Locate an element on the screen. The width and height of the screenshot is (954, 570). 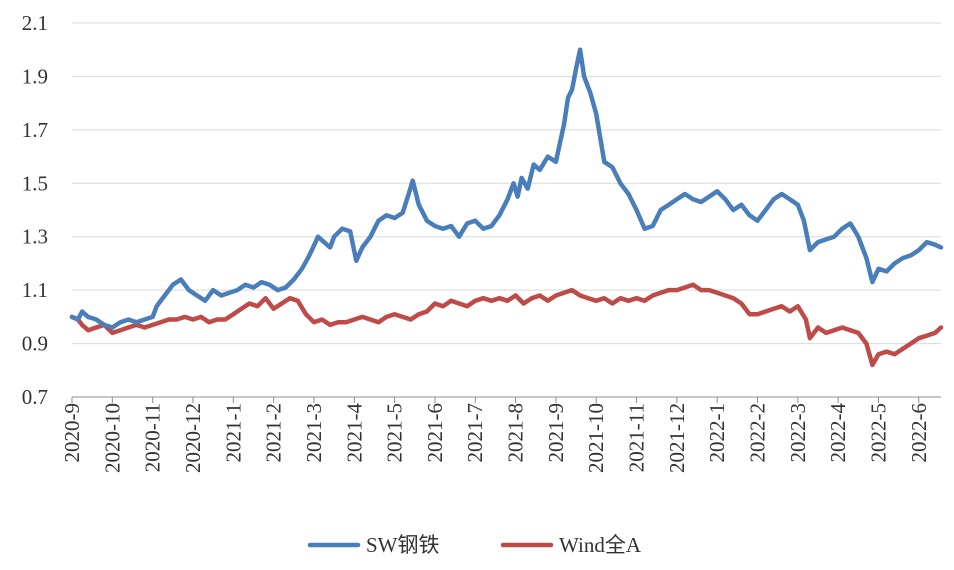
x-tick-label: 2022-6 is located at coordinates (919, 433).